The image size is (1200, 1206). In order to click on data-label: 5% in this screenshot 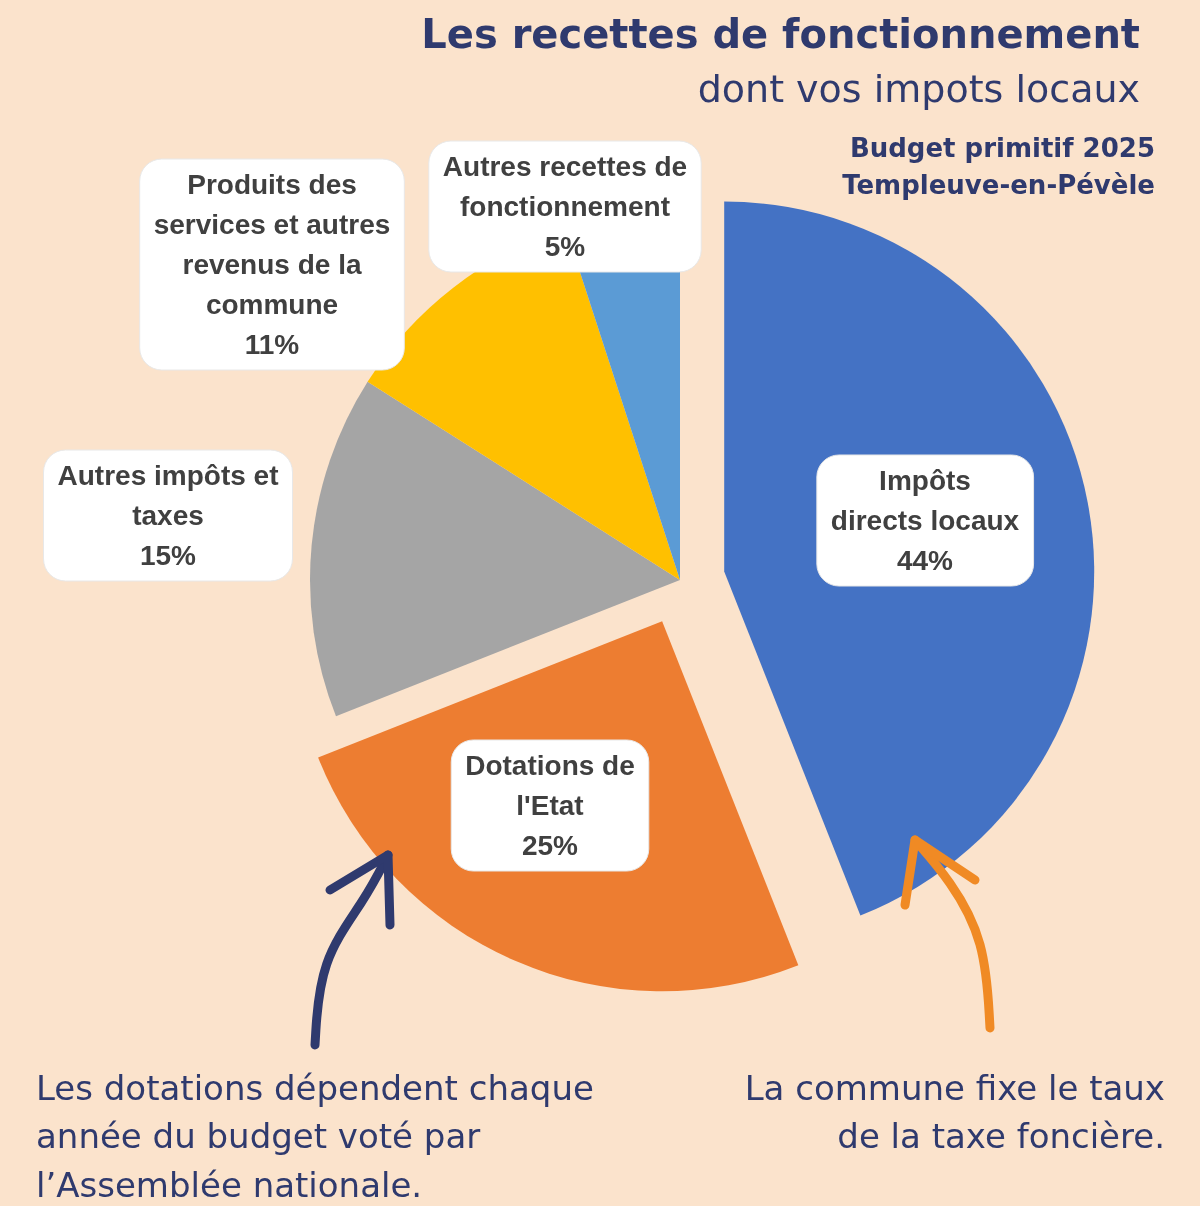, I will do `click(565, 246)`.